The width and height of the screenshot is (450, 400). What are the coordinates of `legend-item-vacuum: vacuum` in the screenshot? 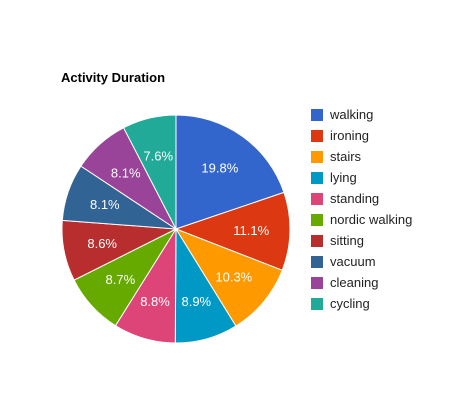 It's located at (380, 261).